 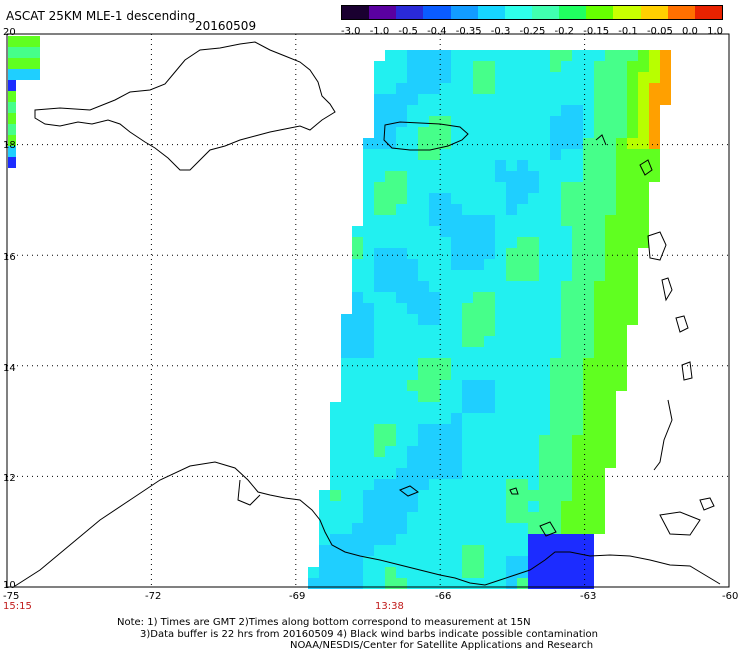 I want to click on strip-cell, so click(x=12, y=96).